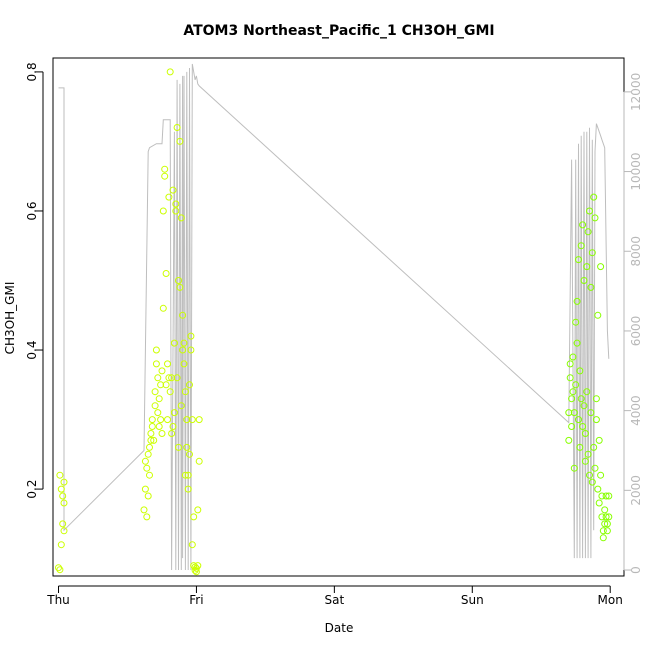  What do you see at coordinates (636, 331) in the screenshot?
I see `y2-tick-label: 6000` at bounding box center [636, 331].